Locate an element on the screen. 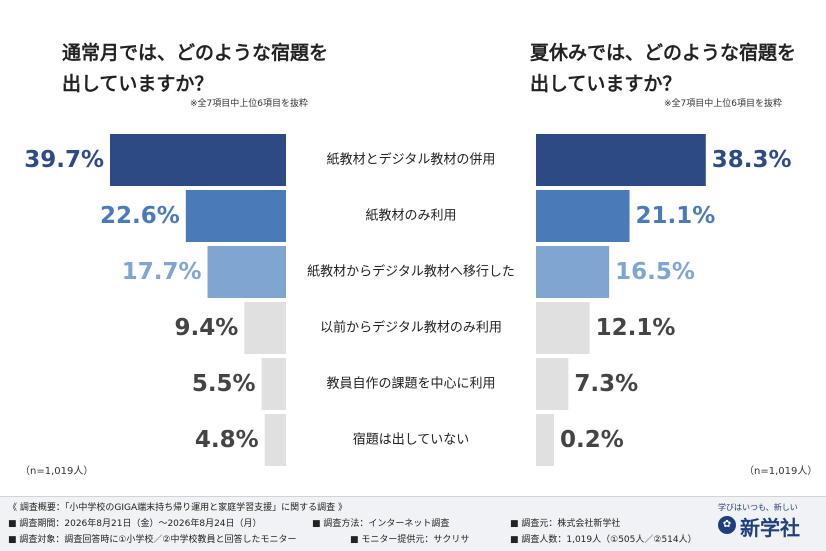  right-chart-note: ※全7項目中上位6項目を抜粋 is located at coordinates (723, 104).